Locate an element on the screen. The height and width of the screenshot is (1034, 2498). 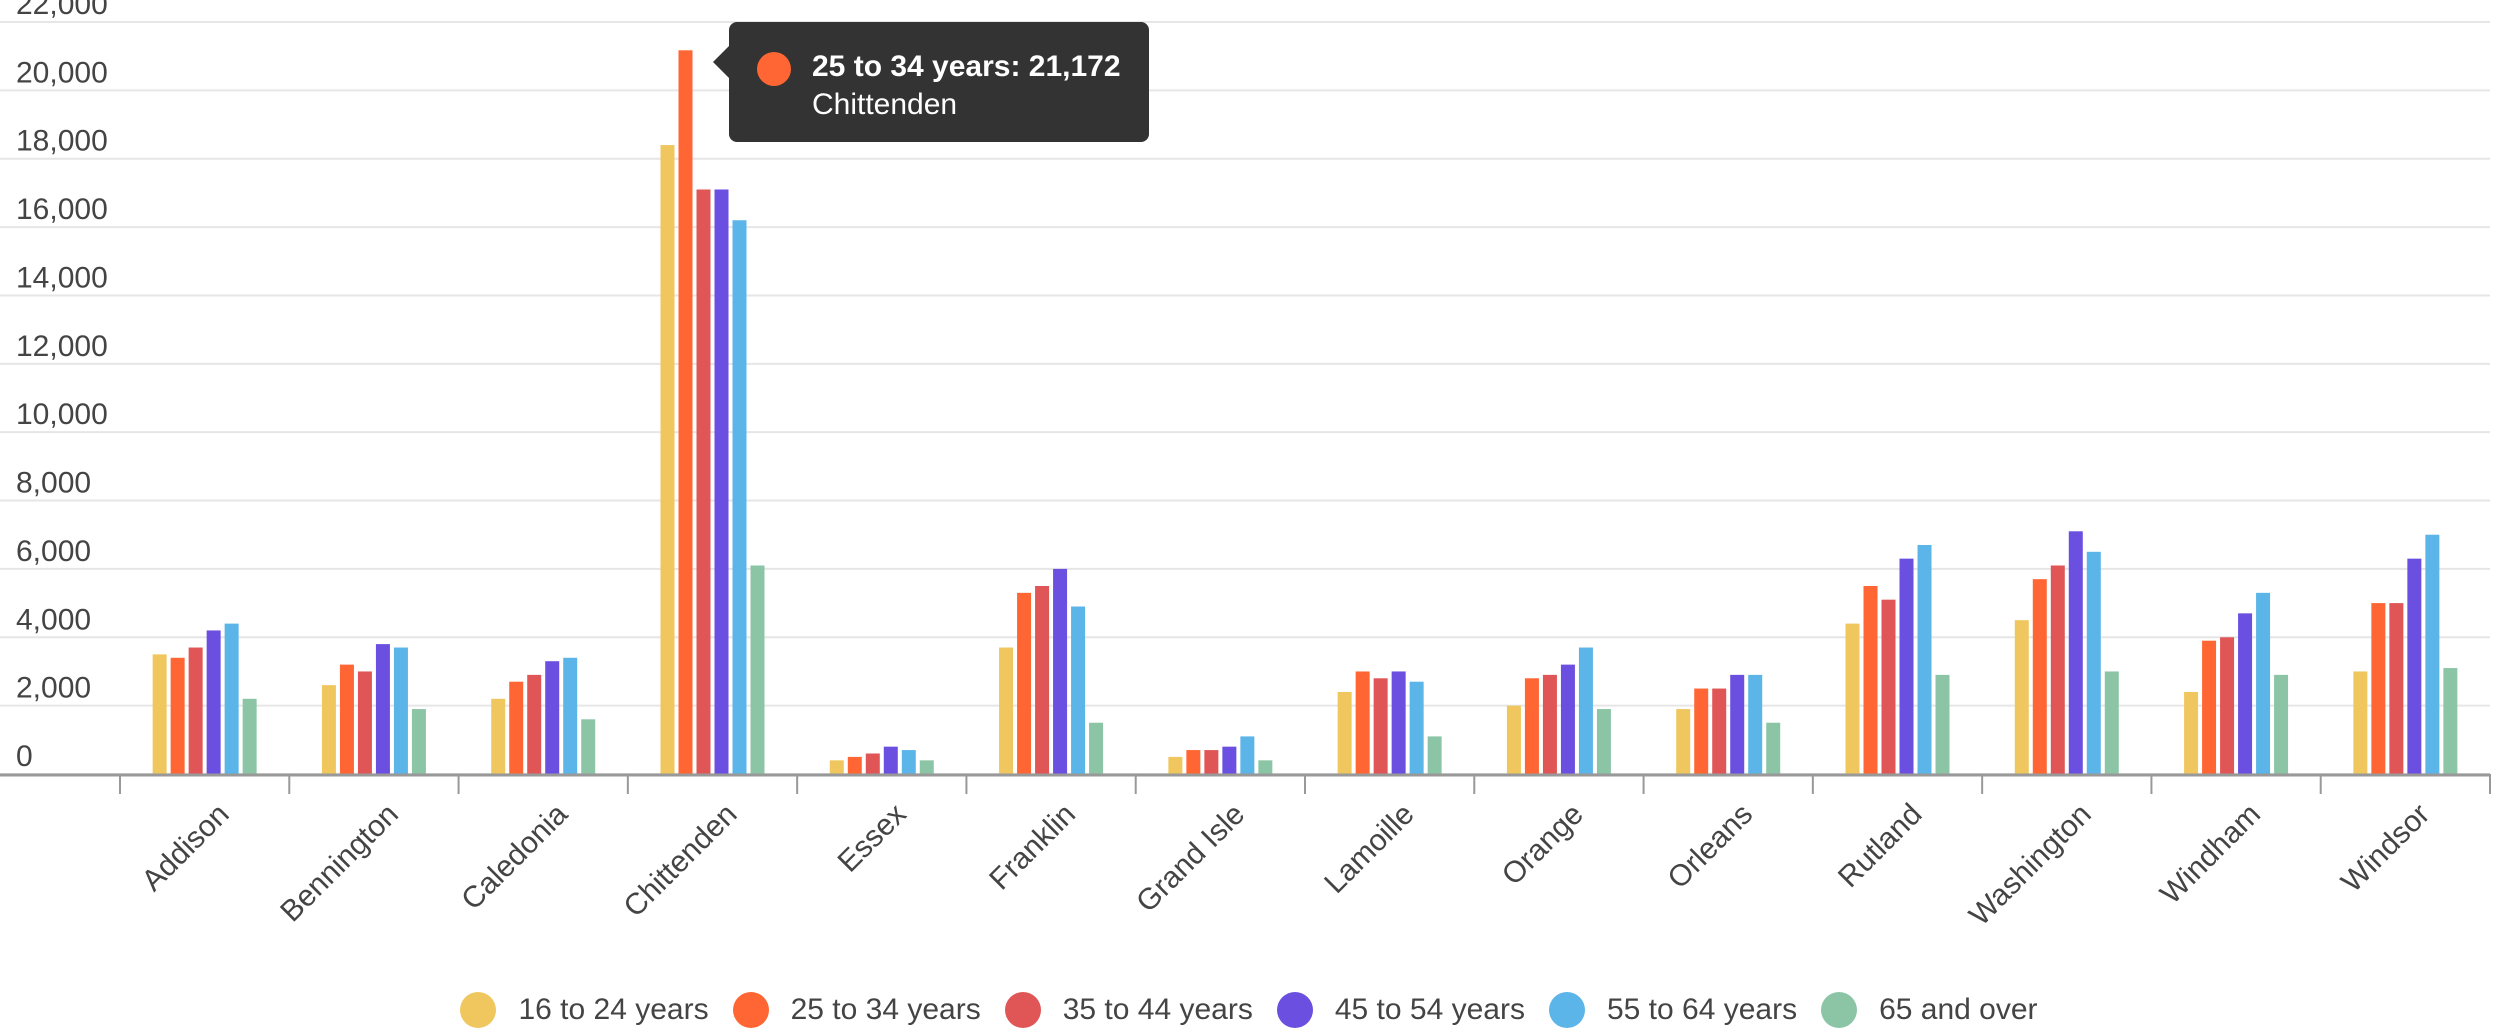
x-tick-label: Rutland is located at coordinates (1880, 846).